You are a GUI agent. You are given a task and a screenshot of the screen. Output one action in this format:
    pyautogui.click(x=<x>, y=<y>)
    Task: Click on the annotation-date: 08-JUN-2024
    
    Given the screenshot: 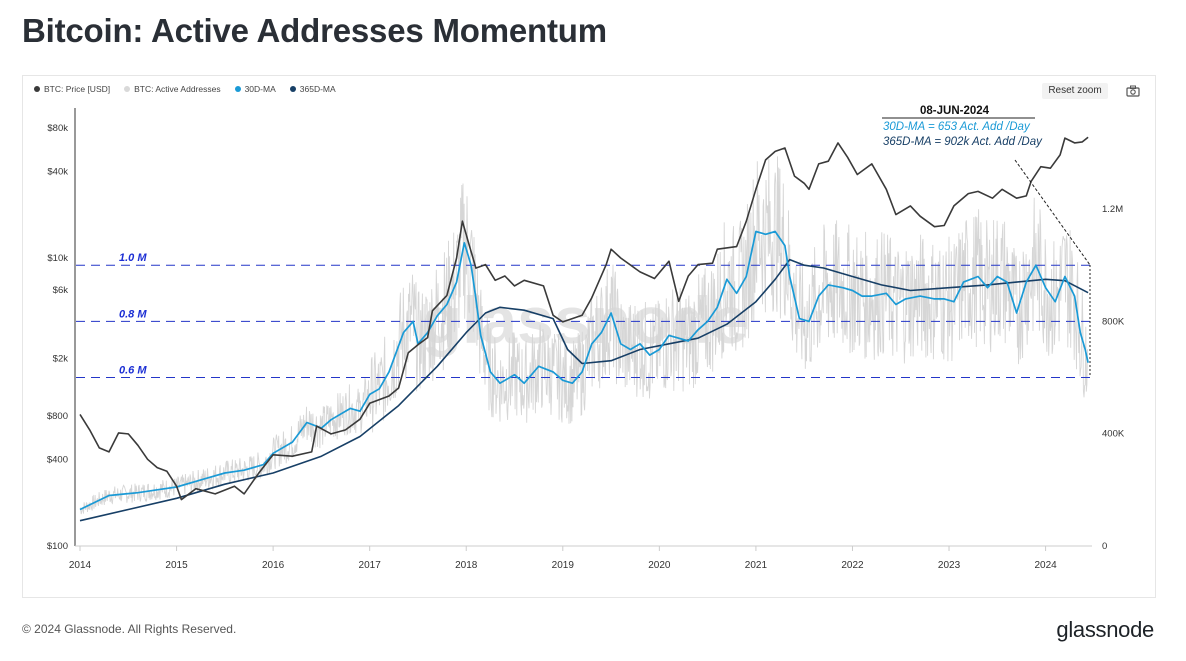 What is the action you would take?
    pyautogui.click(x=955, y=111)
    